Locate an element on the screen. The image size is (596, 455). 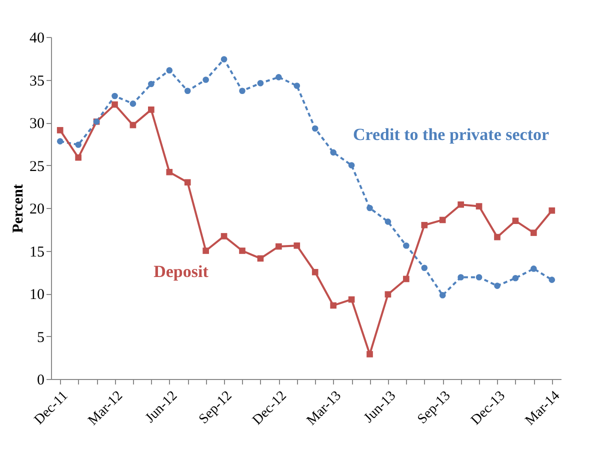
y-tick-label: 10 is located at coordinates (37, 295).